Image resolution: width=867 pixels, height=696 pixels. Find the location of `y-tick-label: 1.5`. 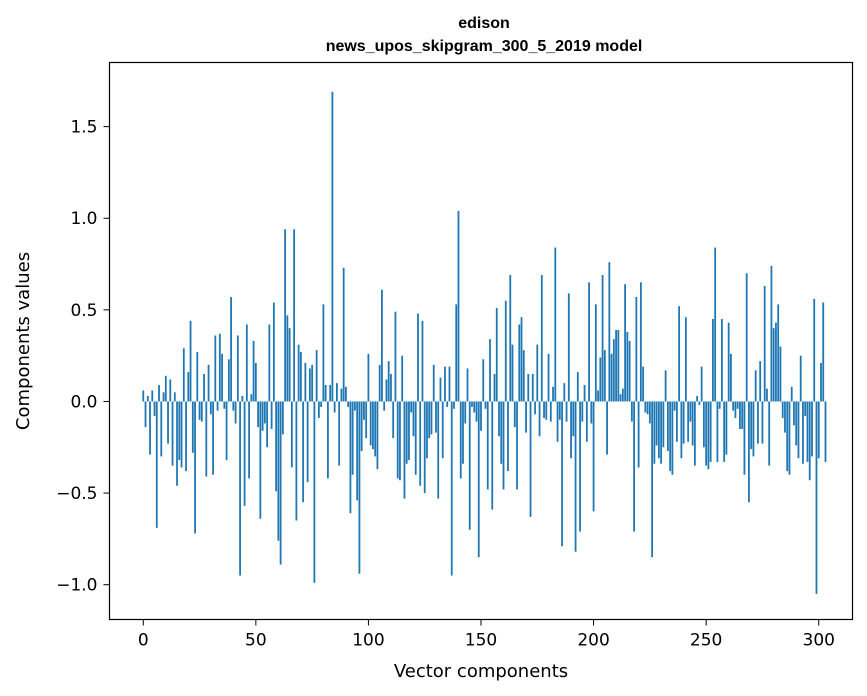

y-tick-label: 1.5 is located at coordinates (83, 128).